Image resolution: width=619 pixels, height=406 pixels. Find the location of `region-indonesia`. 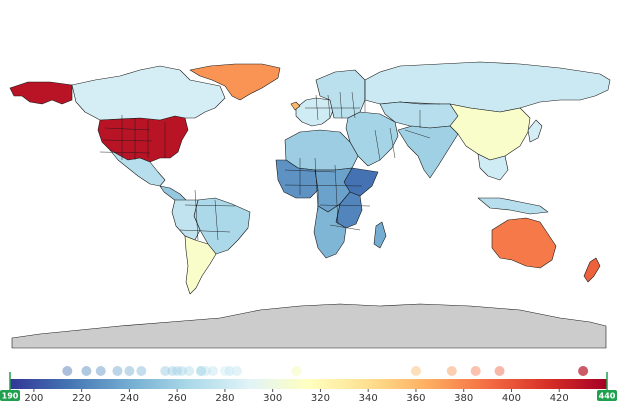

region-indonesia is located at coordinates (513, 206).